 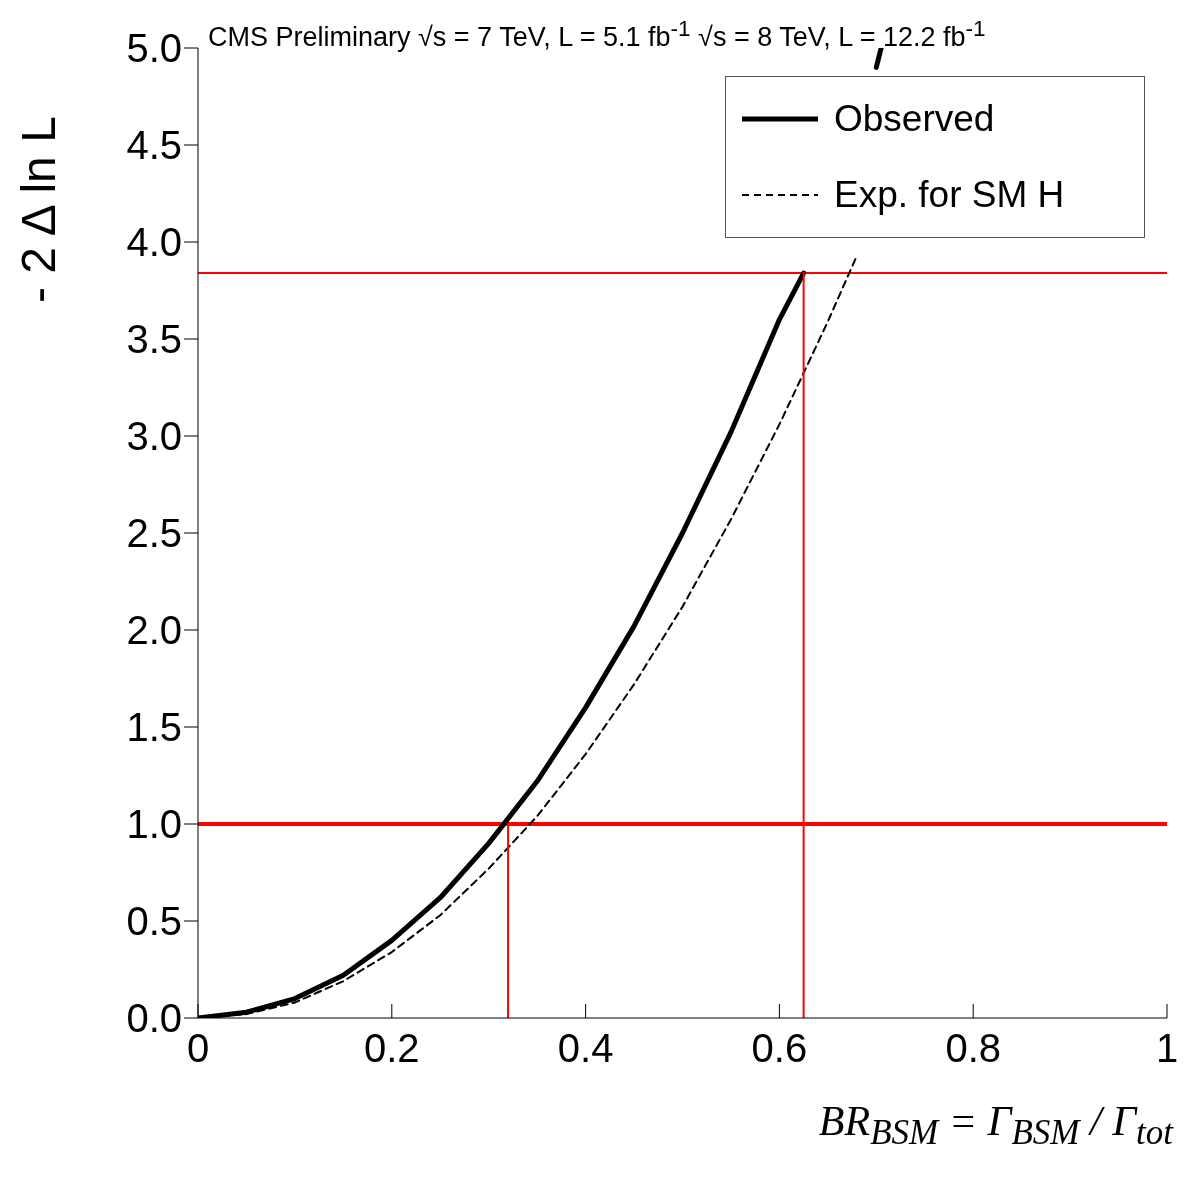 I want to click on y-tick-label: 5.0, so click(x=154, y=48).